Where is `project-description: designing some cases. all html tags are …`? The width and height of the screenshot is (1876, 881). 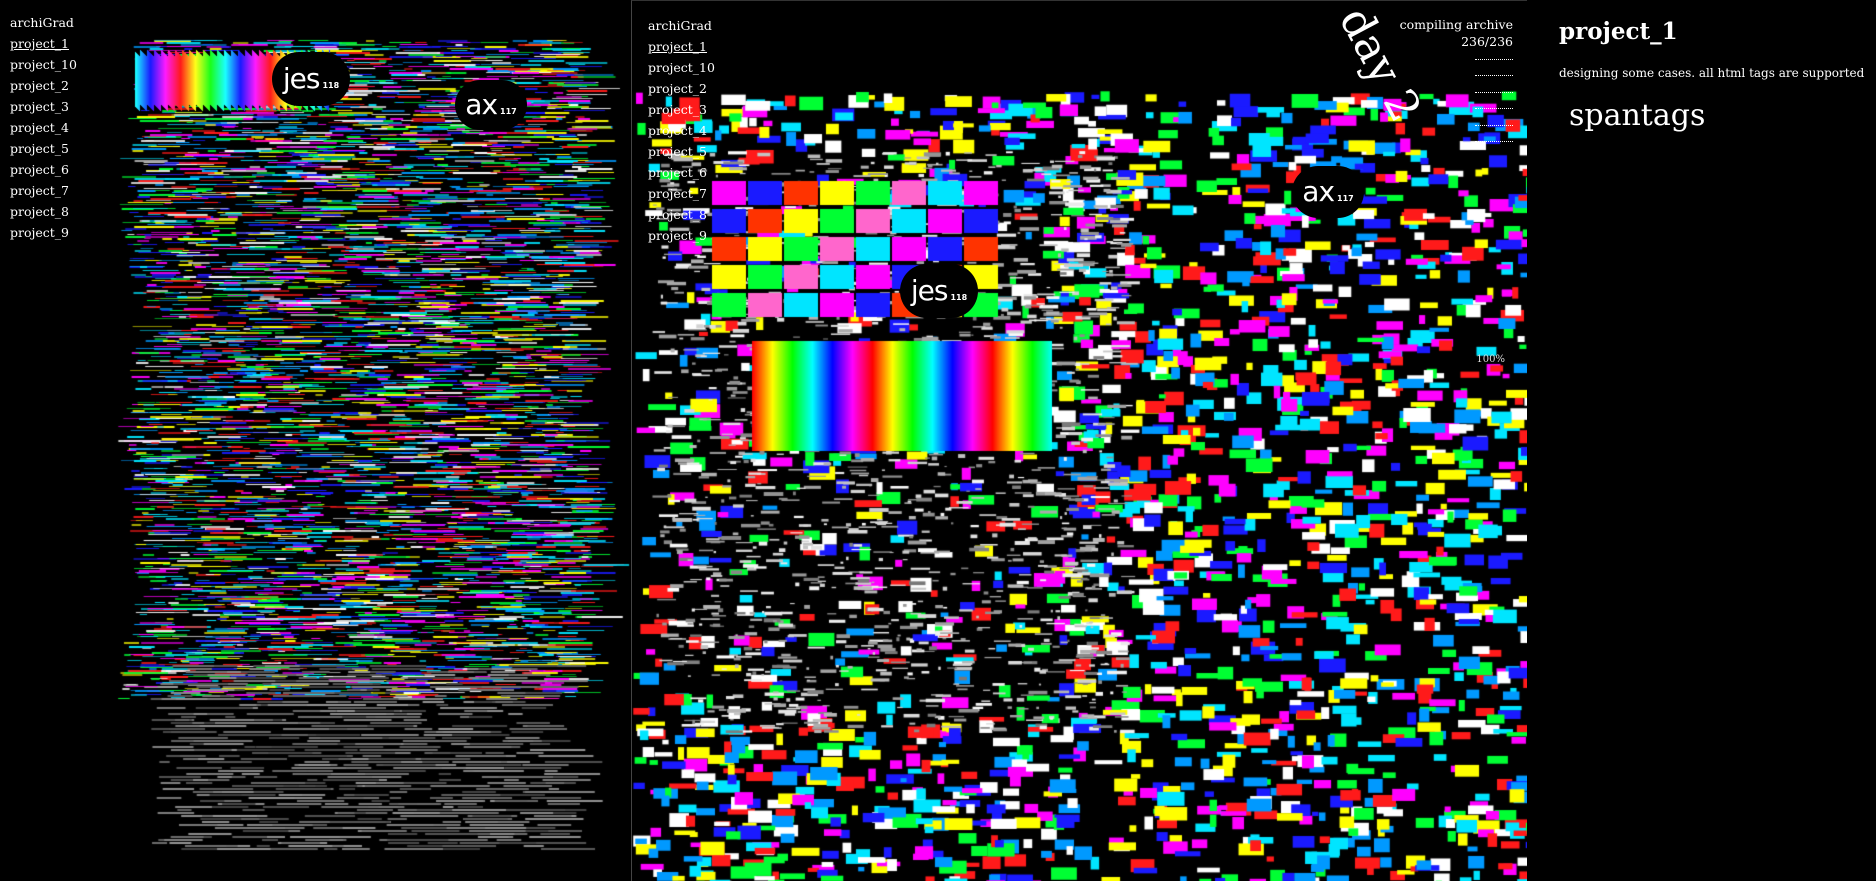 project-description: designing some cases. all html tags are … is located at coordinates (1712, 73).